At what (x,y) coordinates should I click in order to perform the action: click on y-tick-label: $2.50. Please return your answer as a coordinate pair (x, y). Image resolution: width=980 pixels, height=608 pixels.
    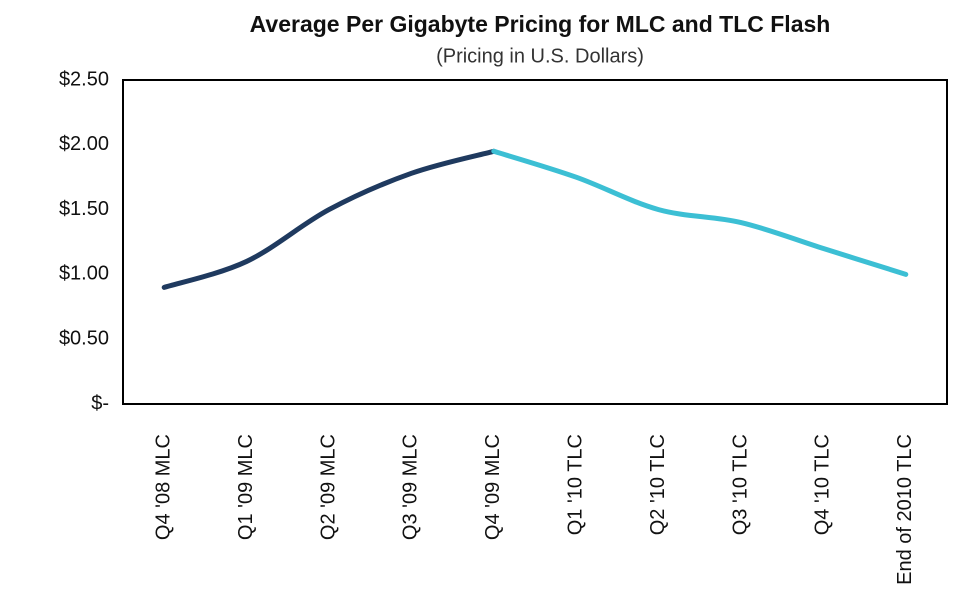
    Looking at the image, I should click on (84, 79).